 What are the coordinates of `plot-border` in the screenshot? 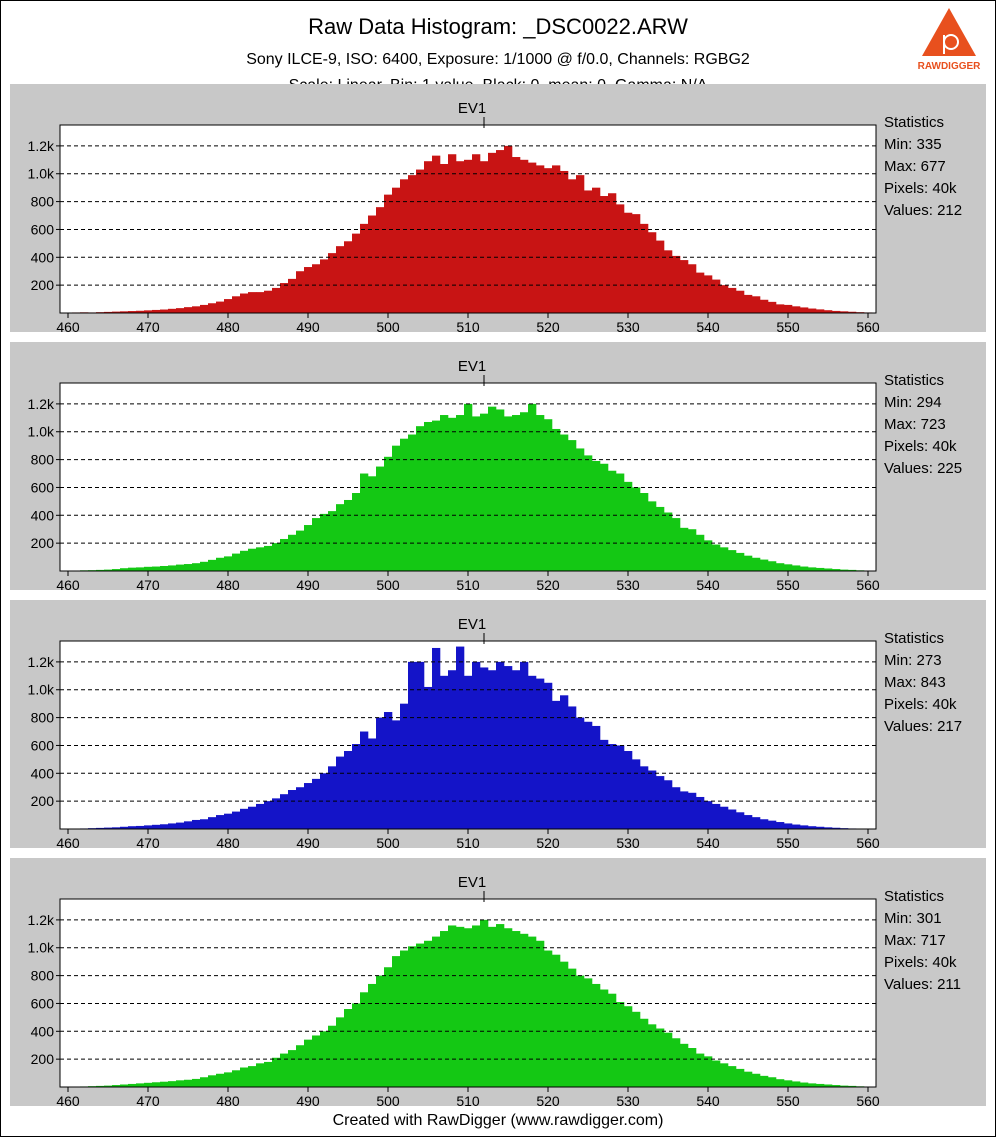 It's located at (468, 735).